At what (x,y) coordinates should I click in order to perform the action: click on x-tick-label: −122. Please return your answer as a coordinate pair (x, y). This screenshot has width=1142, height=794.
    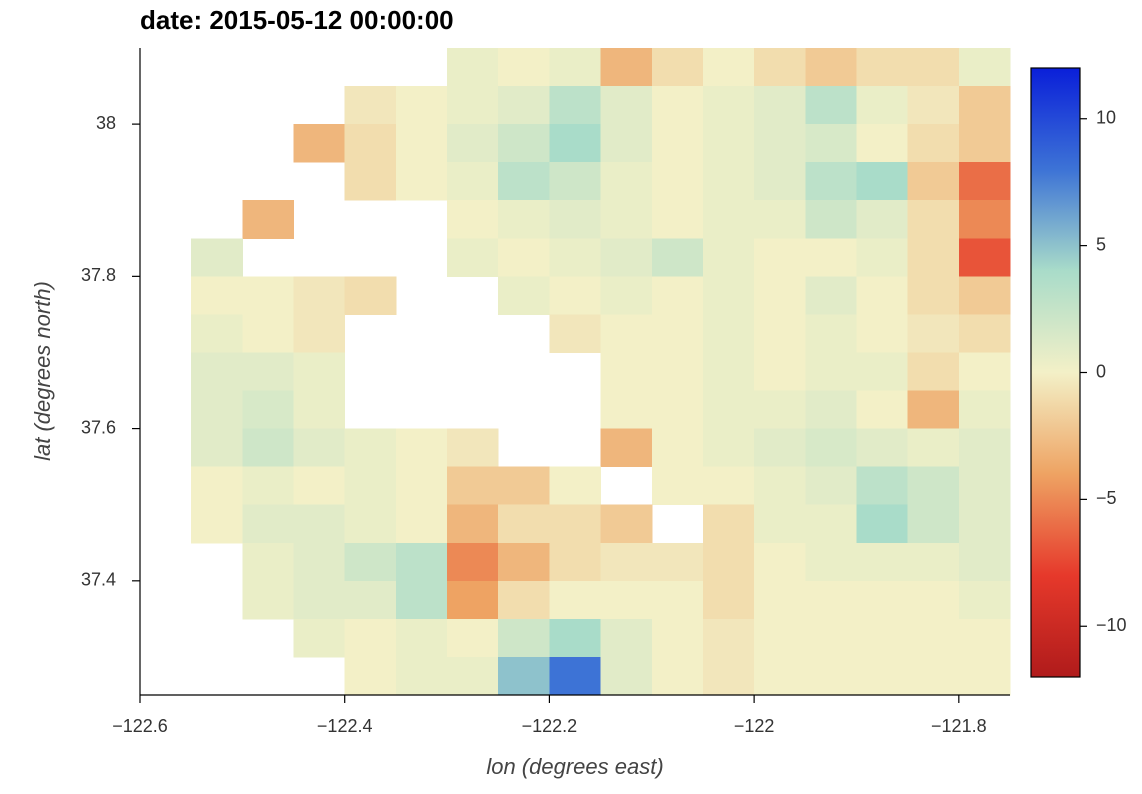
    Looking at the image, I should click on (754, 726).